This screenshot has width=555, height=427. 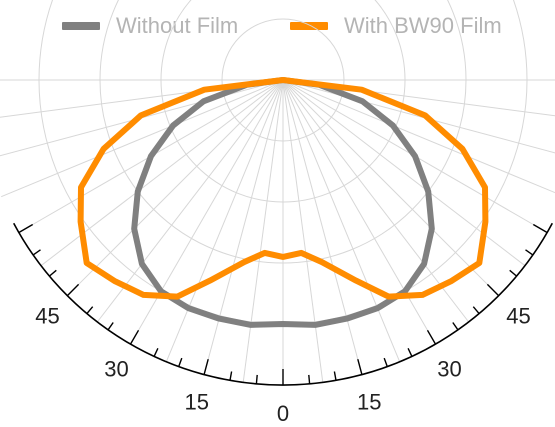 I want to click on legend: Without Film With BW90 Film, so click(x=277, y=26).